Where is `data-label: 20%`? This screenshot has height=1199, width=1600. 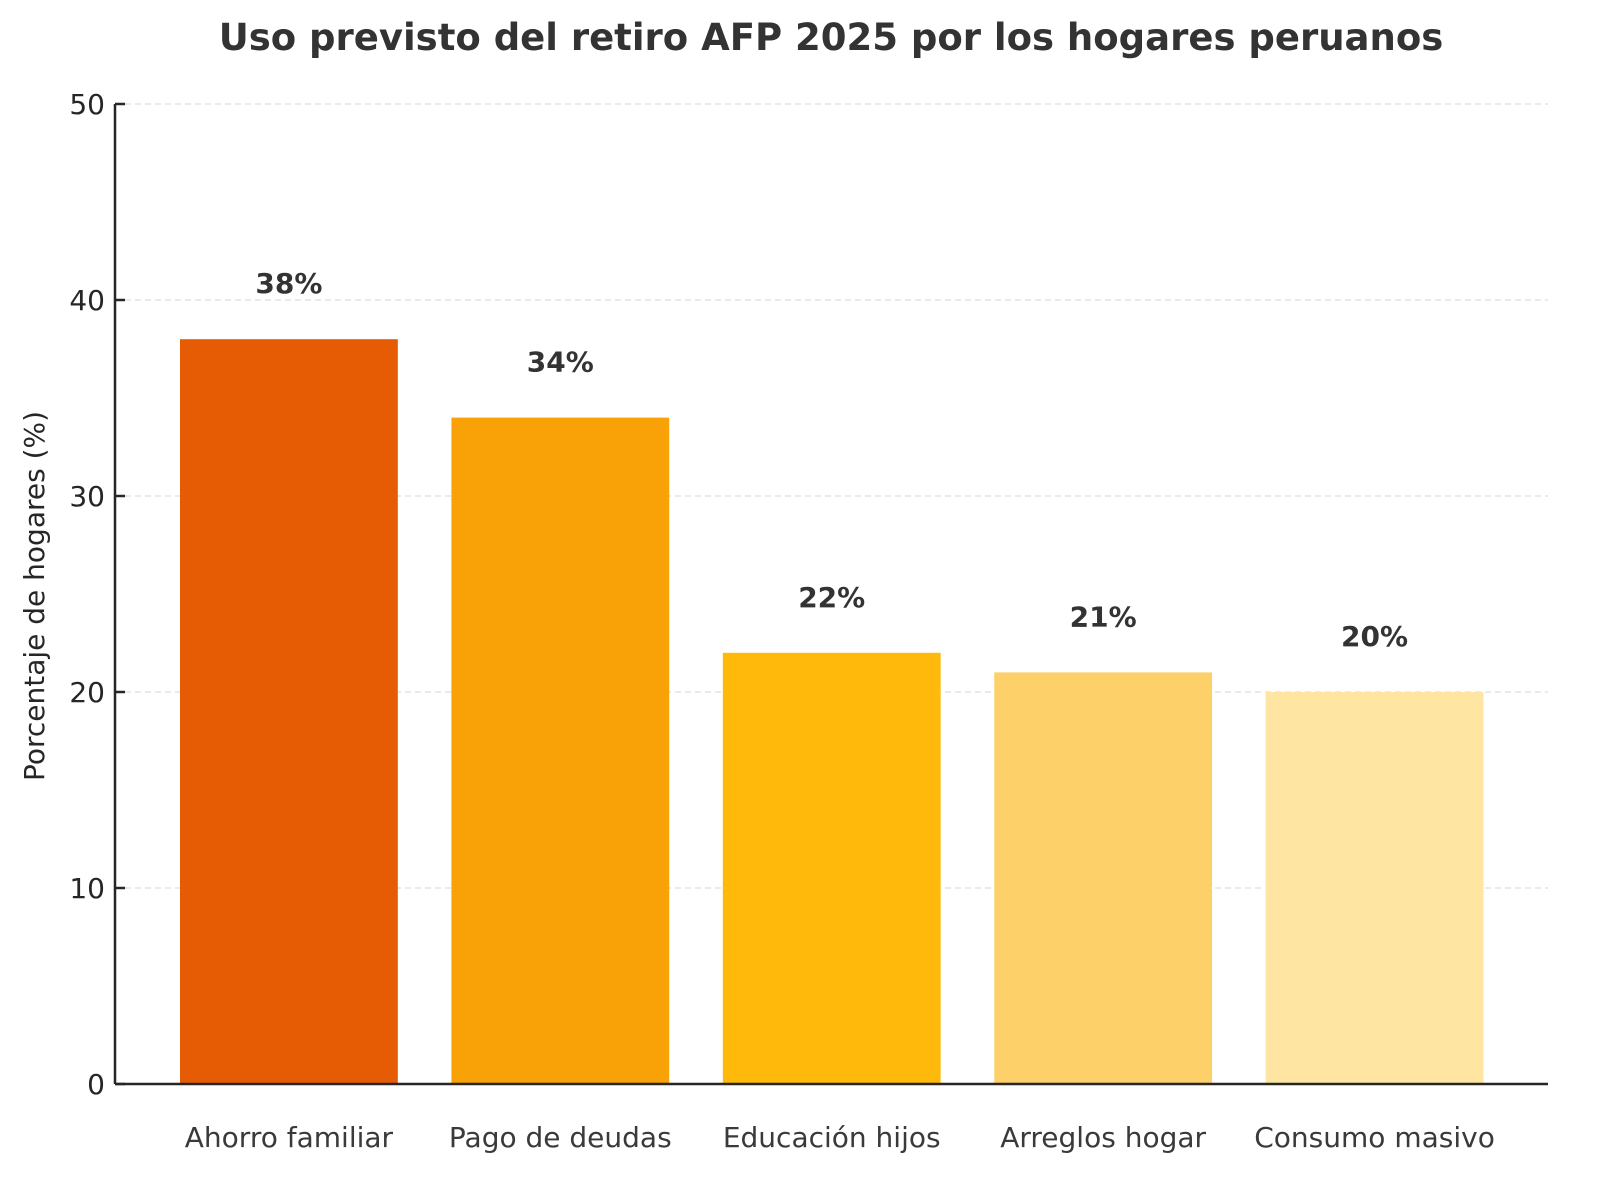 data-label: 20% is located at coordinates (1374, 636).